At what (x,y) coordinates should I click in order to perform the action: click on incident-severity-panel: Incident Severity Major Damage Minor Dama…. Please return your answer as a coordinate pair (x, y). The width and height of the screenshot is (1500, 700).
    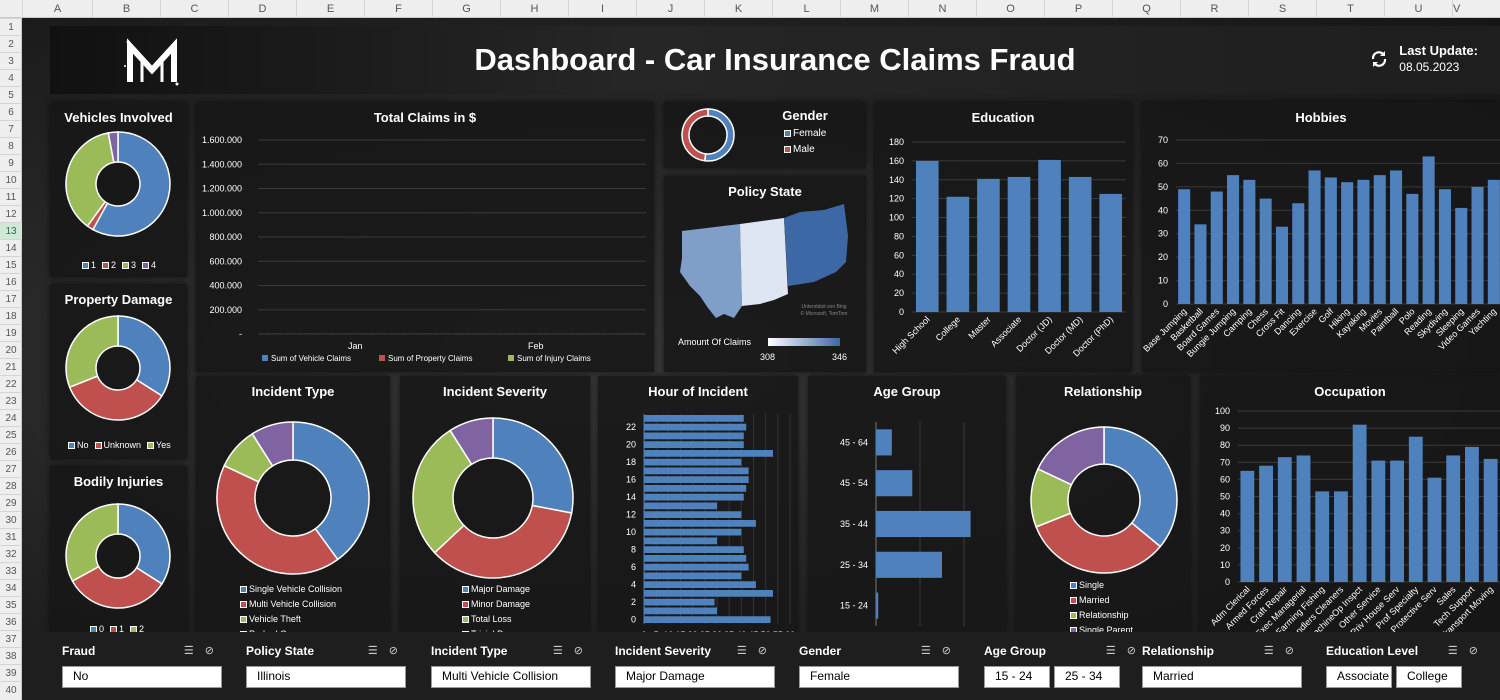
    Looking at the image, I should click on (495, 510).